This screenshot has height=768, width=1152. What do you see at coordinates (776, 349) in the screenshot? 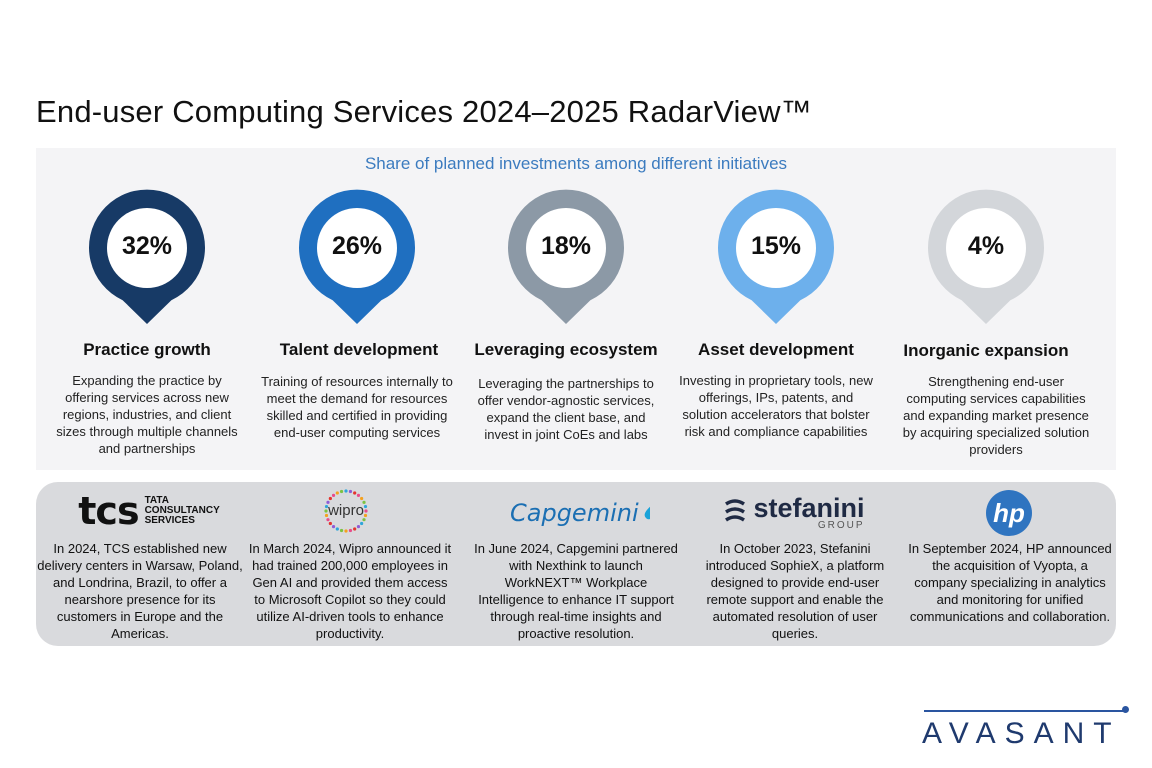
I see `initiative-heading: Asset development` at bounding box center [776, 349].